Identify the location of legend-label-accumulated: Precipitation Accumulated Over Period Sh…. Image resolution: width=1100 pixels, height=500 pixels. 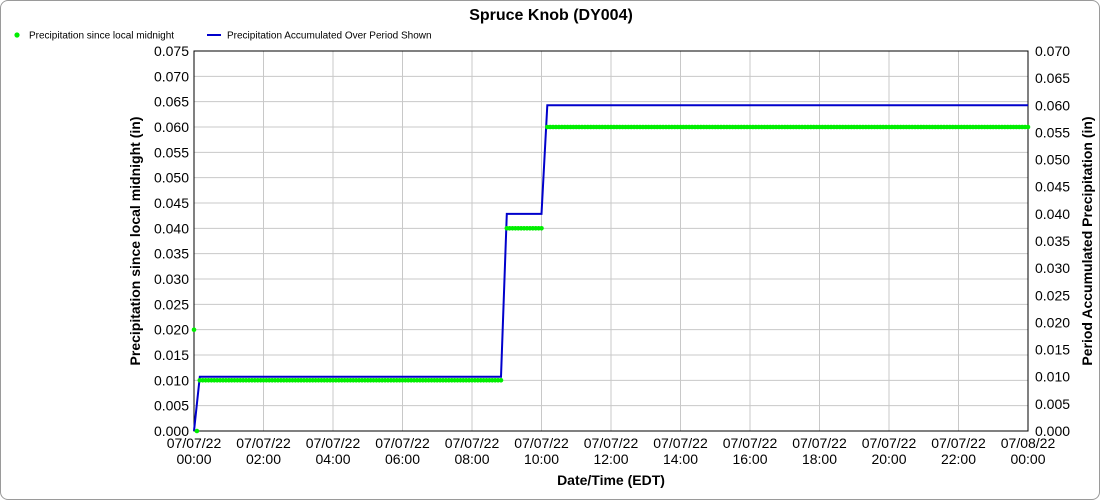
(329, 36).